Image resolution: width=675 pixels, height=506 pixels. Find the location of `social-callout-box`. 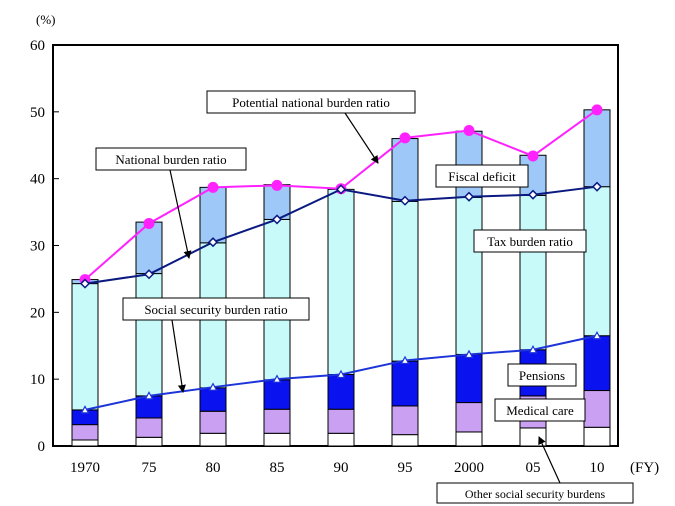

social-callout-box is located at coordinates (216, 309).